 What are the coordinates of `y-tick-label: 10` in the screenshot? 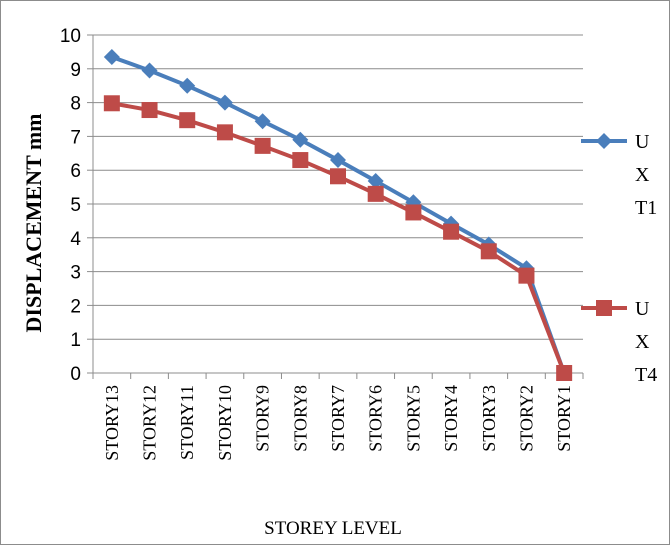 It's located at (70, 36).